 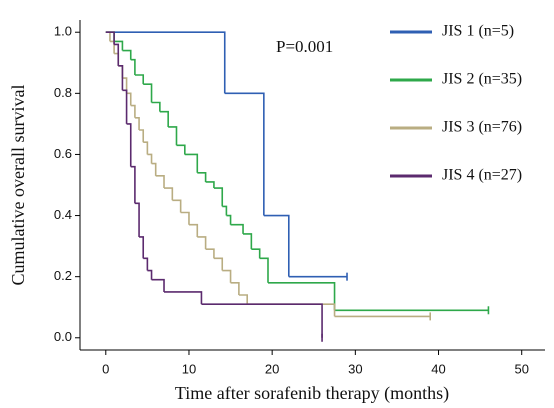 I want to click on y-tick-label: 0.2, so click(x=63, y=275).